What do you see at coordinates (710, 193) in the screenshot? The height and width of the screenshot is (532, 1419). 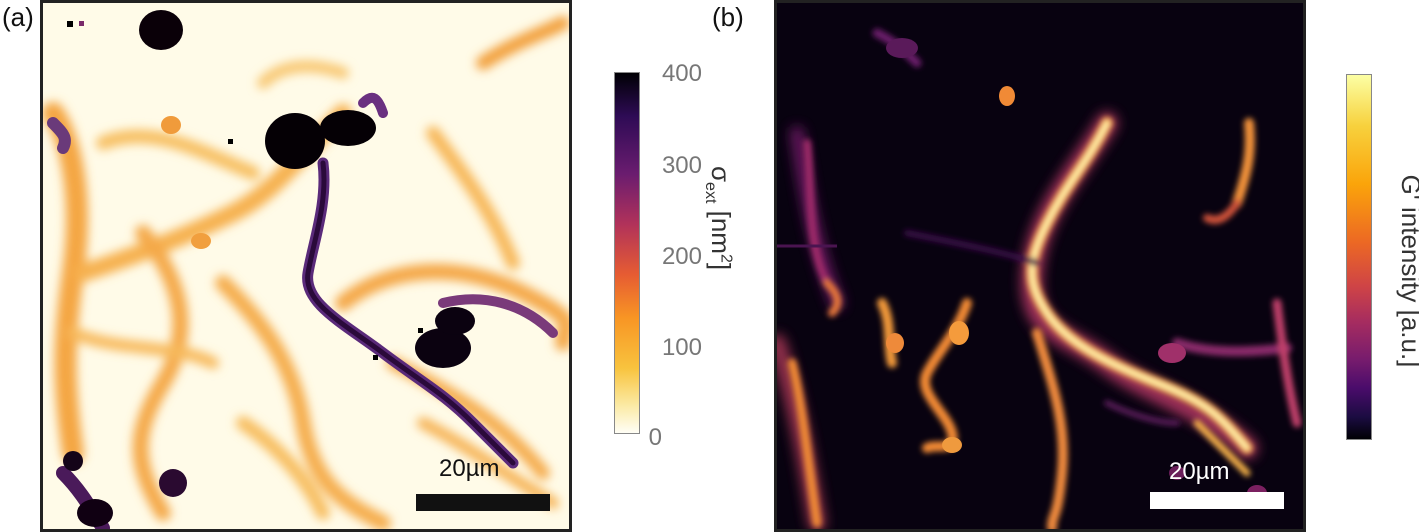 I see `sigma-subscript: ext` at bounding box center [710, 193].